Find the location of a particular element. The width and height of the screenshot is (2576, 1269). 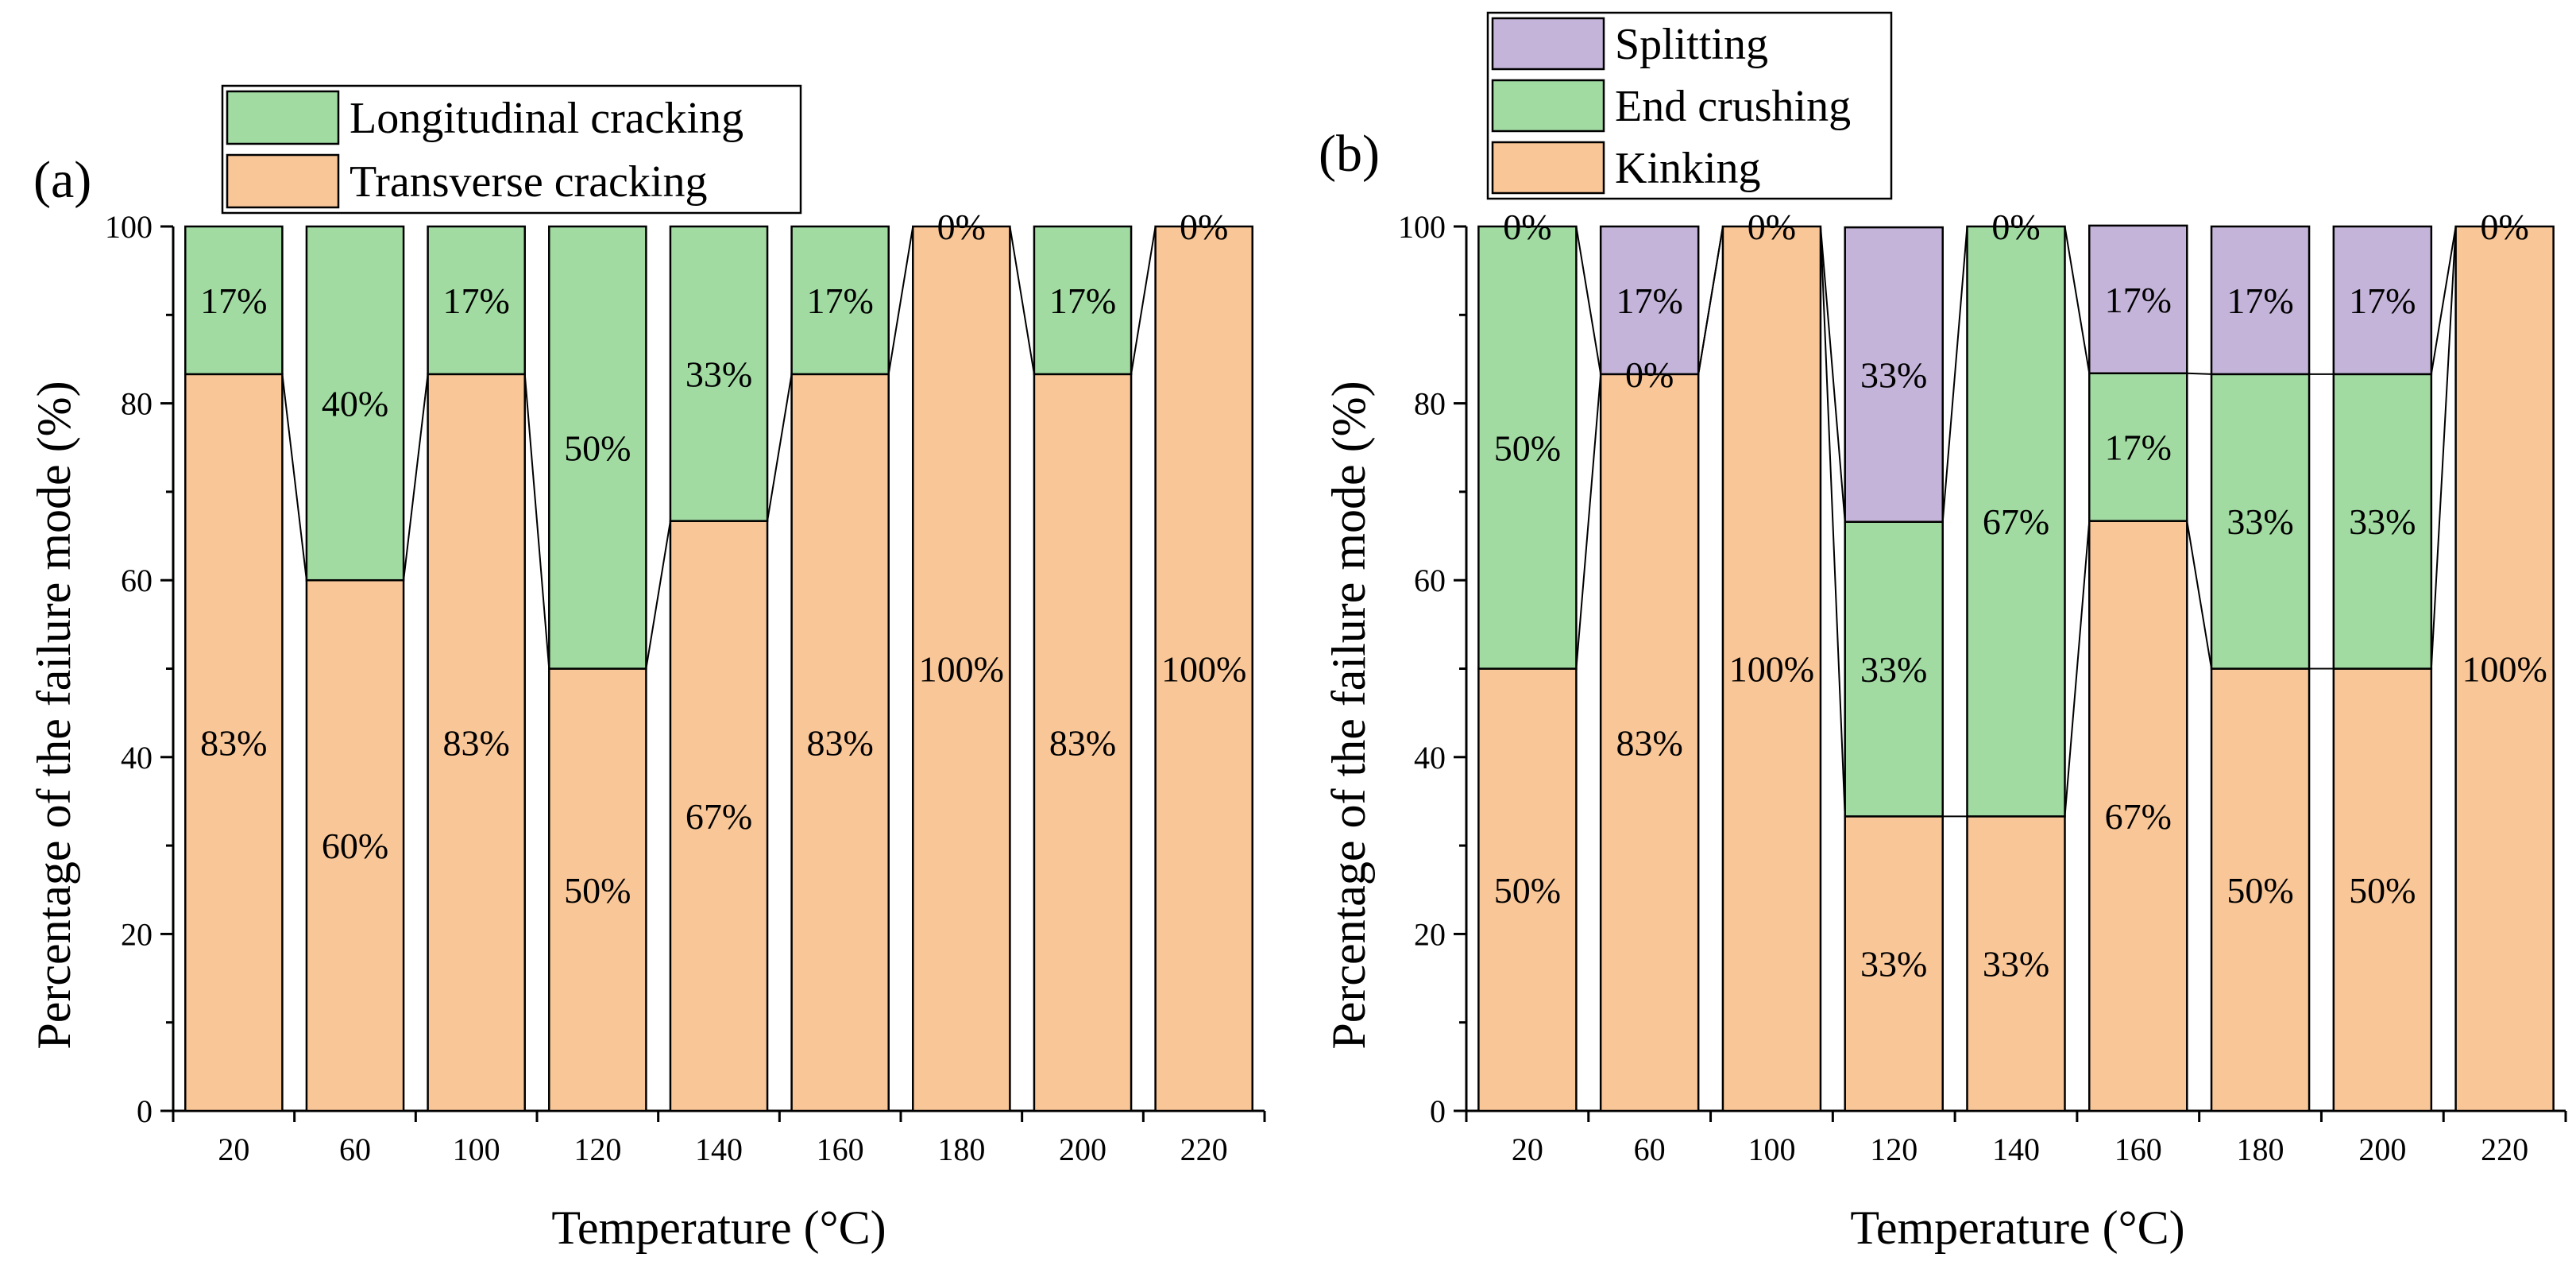

panel-a-data-label: 0% is located at coordinates (1204, 227).